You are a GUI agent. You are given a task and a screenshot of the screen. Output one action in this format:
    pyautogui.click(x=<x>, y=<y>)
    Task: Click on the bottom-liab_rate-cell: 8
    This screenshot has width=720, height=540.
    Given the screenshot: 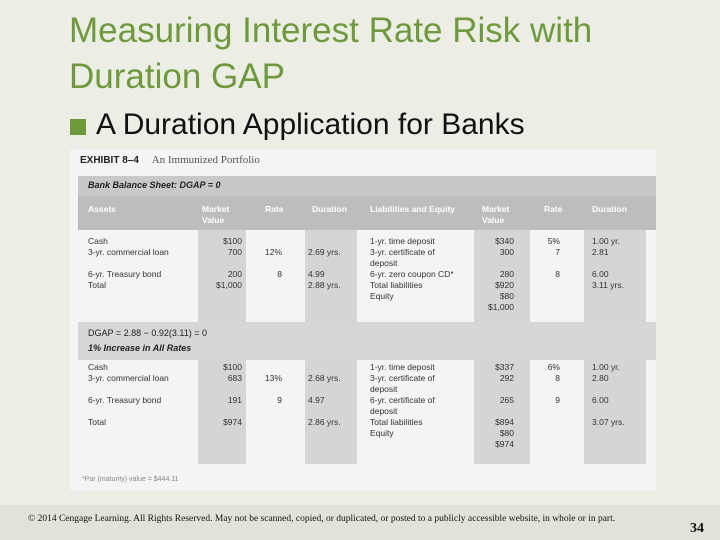 What is the action you would take?
    pyautogui.click(x=557, y=378)
    